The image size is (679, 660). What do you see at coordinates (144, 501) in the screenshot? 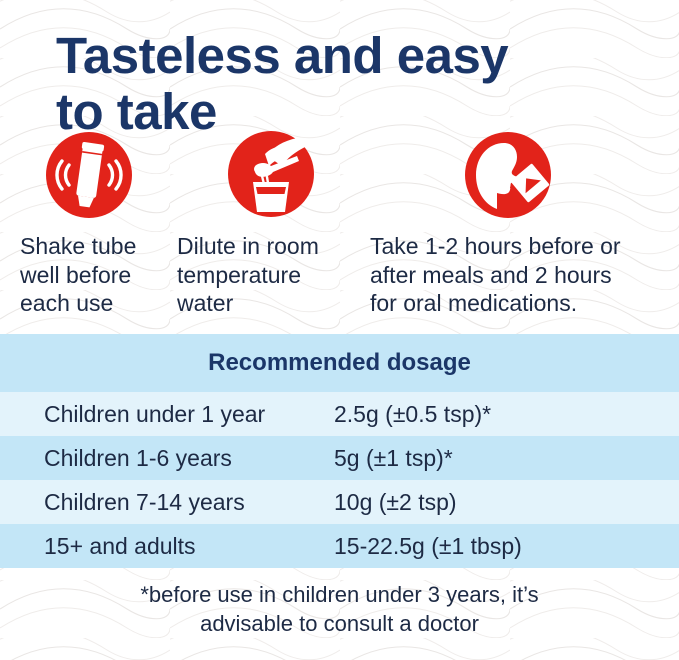
I see `dosage-age-label: Children 7-14 years` at bounding box center [144, 501].